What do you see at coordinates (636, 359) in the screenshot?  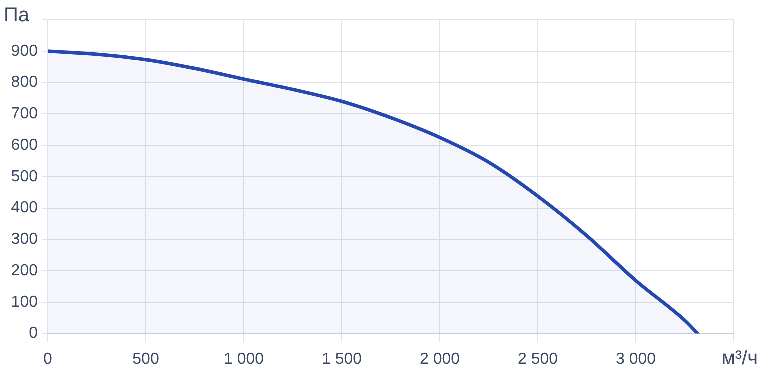 I see `x-tick-label: 3 000` at bounding box center [636, 359].